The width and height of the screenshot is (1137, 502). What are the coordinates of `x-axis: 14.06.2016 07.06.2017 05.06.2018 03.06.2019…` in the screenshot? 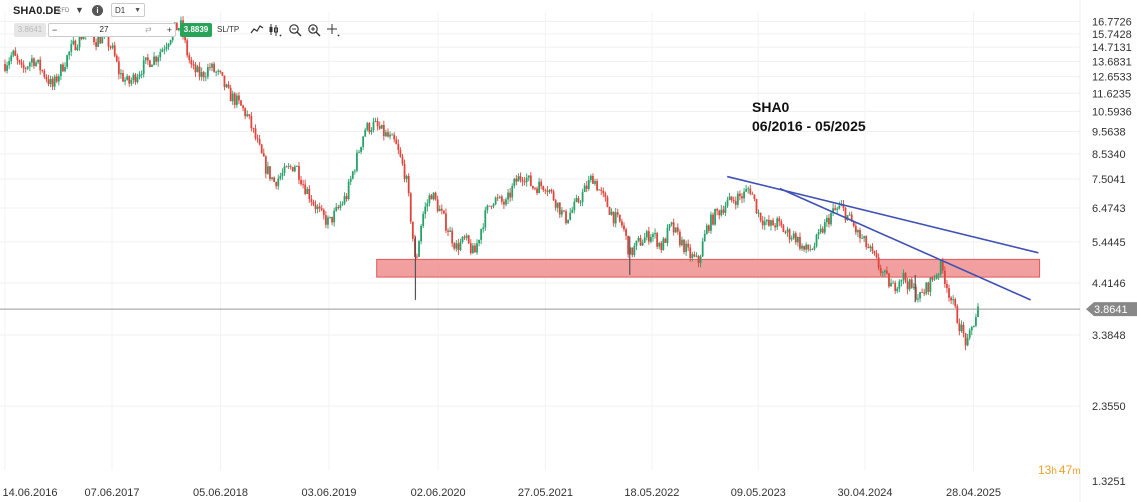 It's located at (501, 493).